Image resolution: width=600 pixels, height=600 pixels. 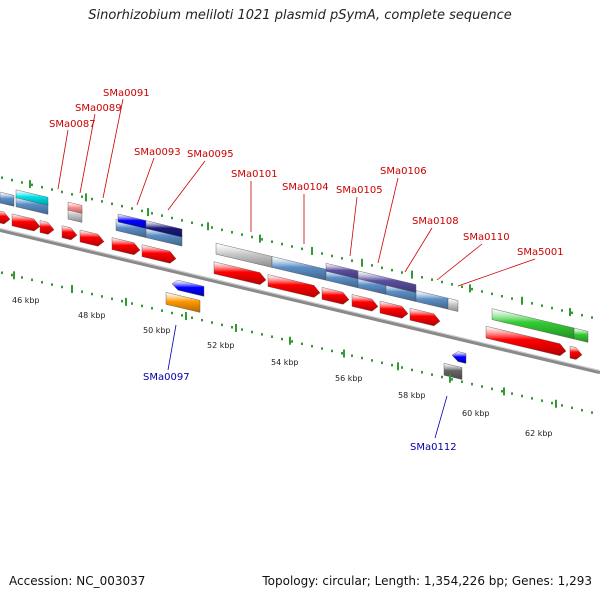 I want to click on locus-label-top: SMa0108, so click(x=435, y=221).